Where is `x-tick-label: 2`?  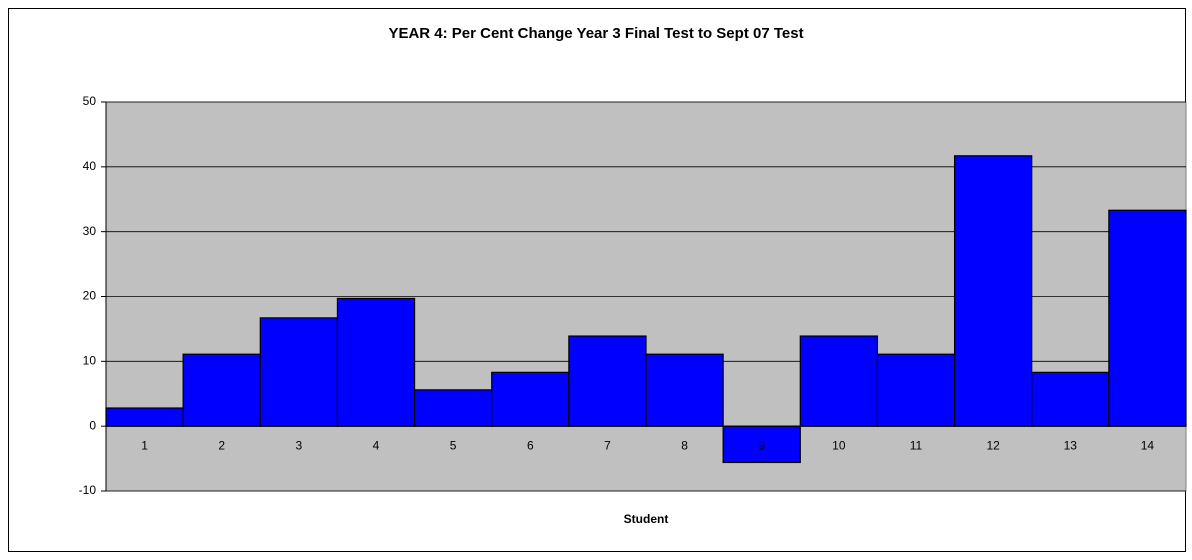 x-tick-label: 2 is located at coordinates (221, 445).